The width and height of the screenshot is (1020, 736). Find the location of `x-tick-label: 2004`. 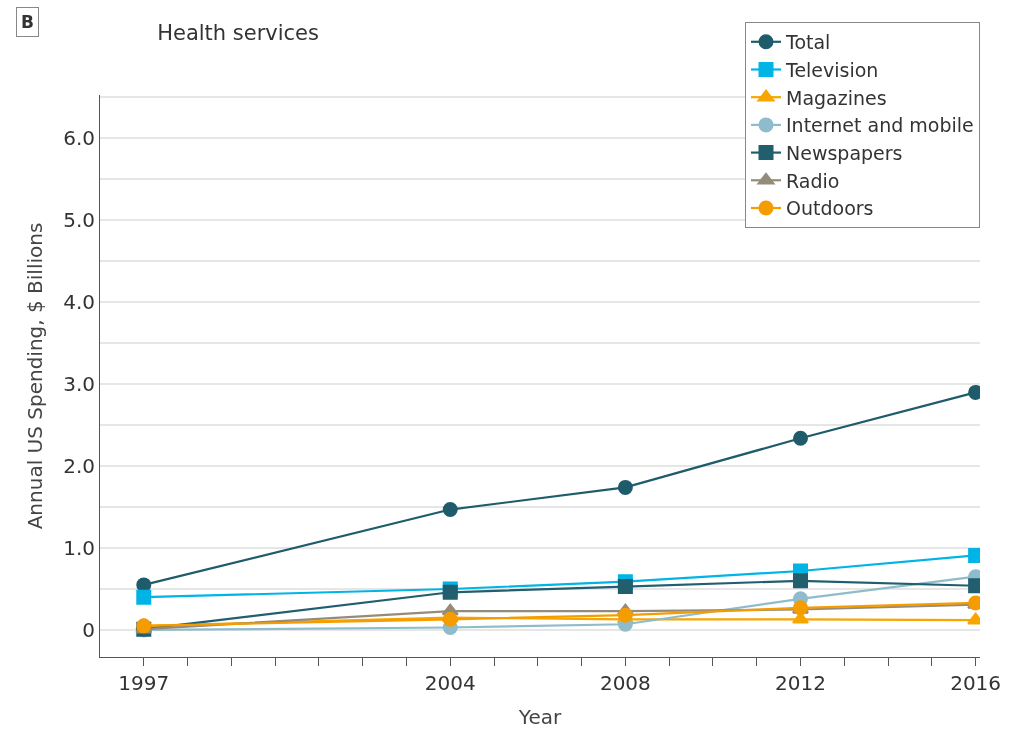

x-tick-label: 2004 is located at coordinates (450, 683).